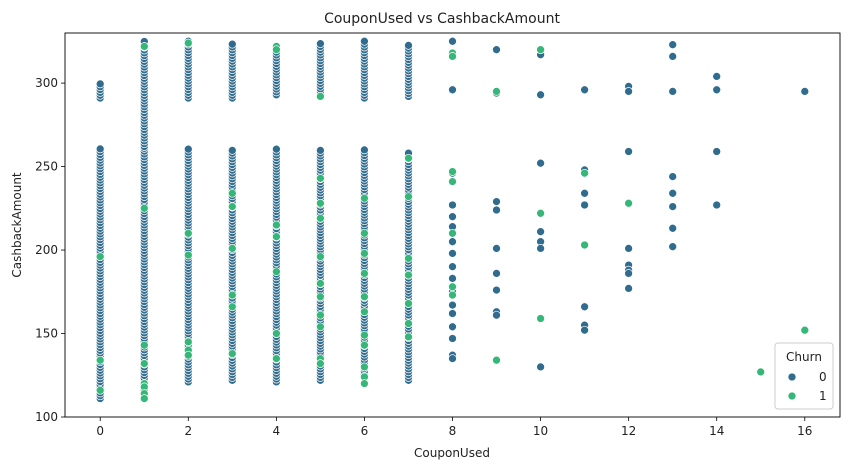  What do you see at coordinates (188, 431) in the screenshot?
I see `x-tick-label: 2` at bounding box center [188, 431].